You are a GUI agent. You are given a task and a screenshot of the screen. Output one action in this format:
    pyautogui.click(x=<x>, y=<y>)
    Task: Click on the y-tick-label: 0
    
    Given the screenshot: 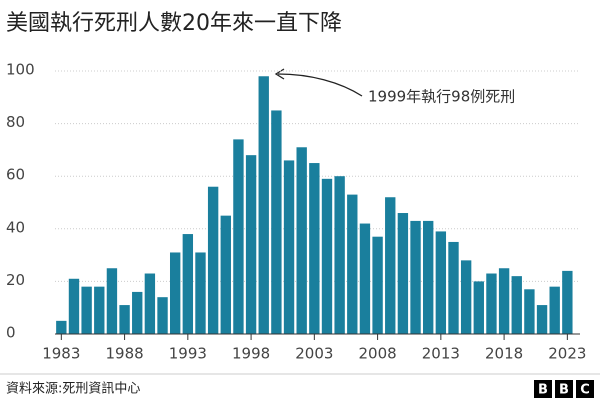 What is the action you would take?
    pyautogui.click(x=11, y=333)
    